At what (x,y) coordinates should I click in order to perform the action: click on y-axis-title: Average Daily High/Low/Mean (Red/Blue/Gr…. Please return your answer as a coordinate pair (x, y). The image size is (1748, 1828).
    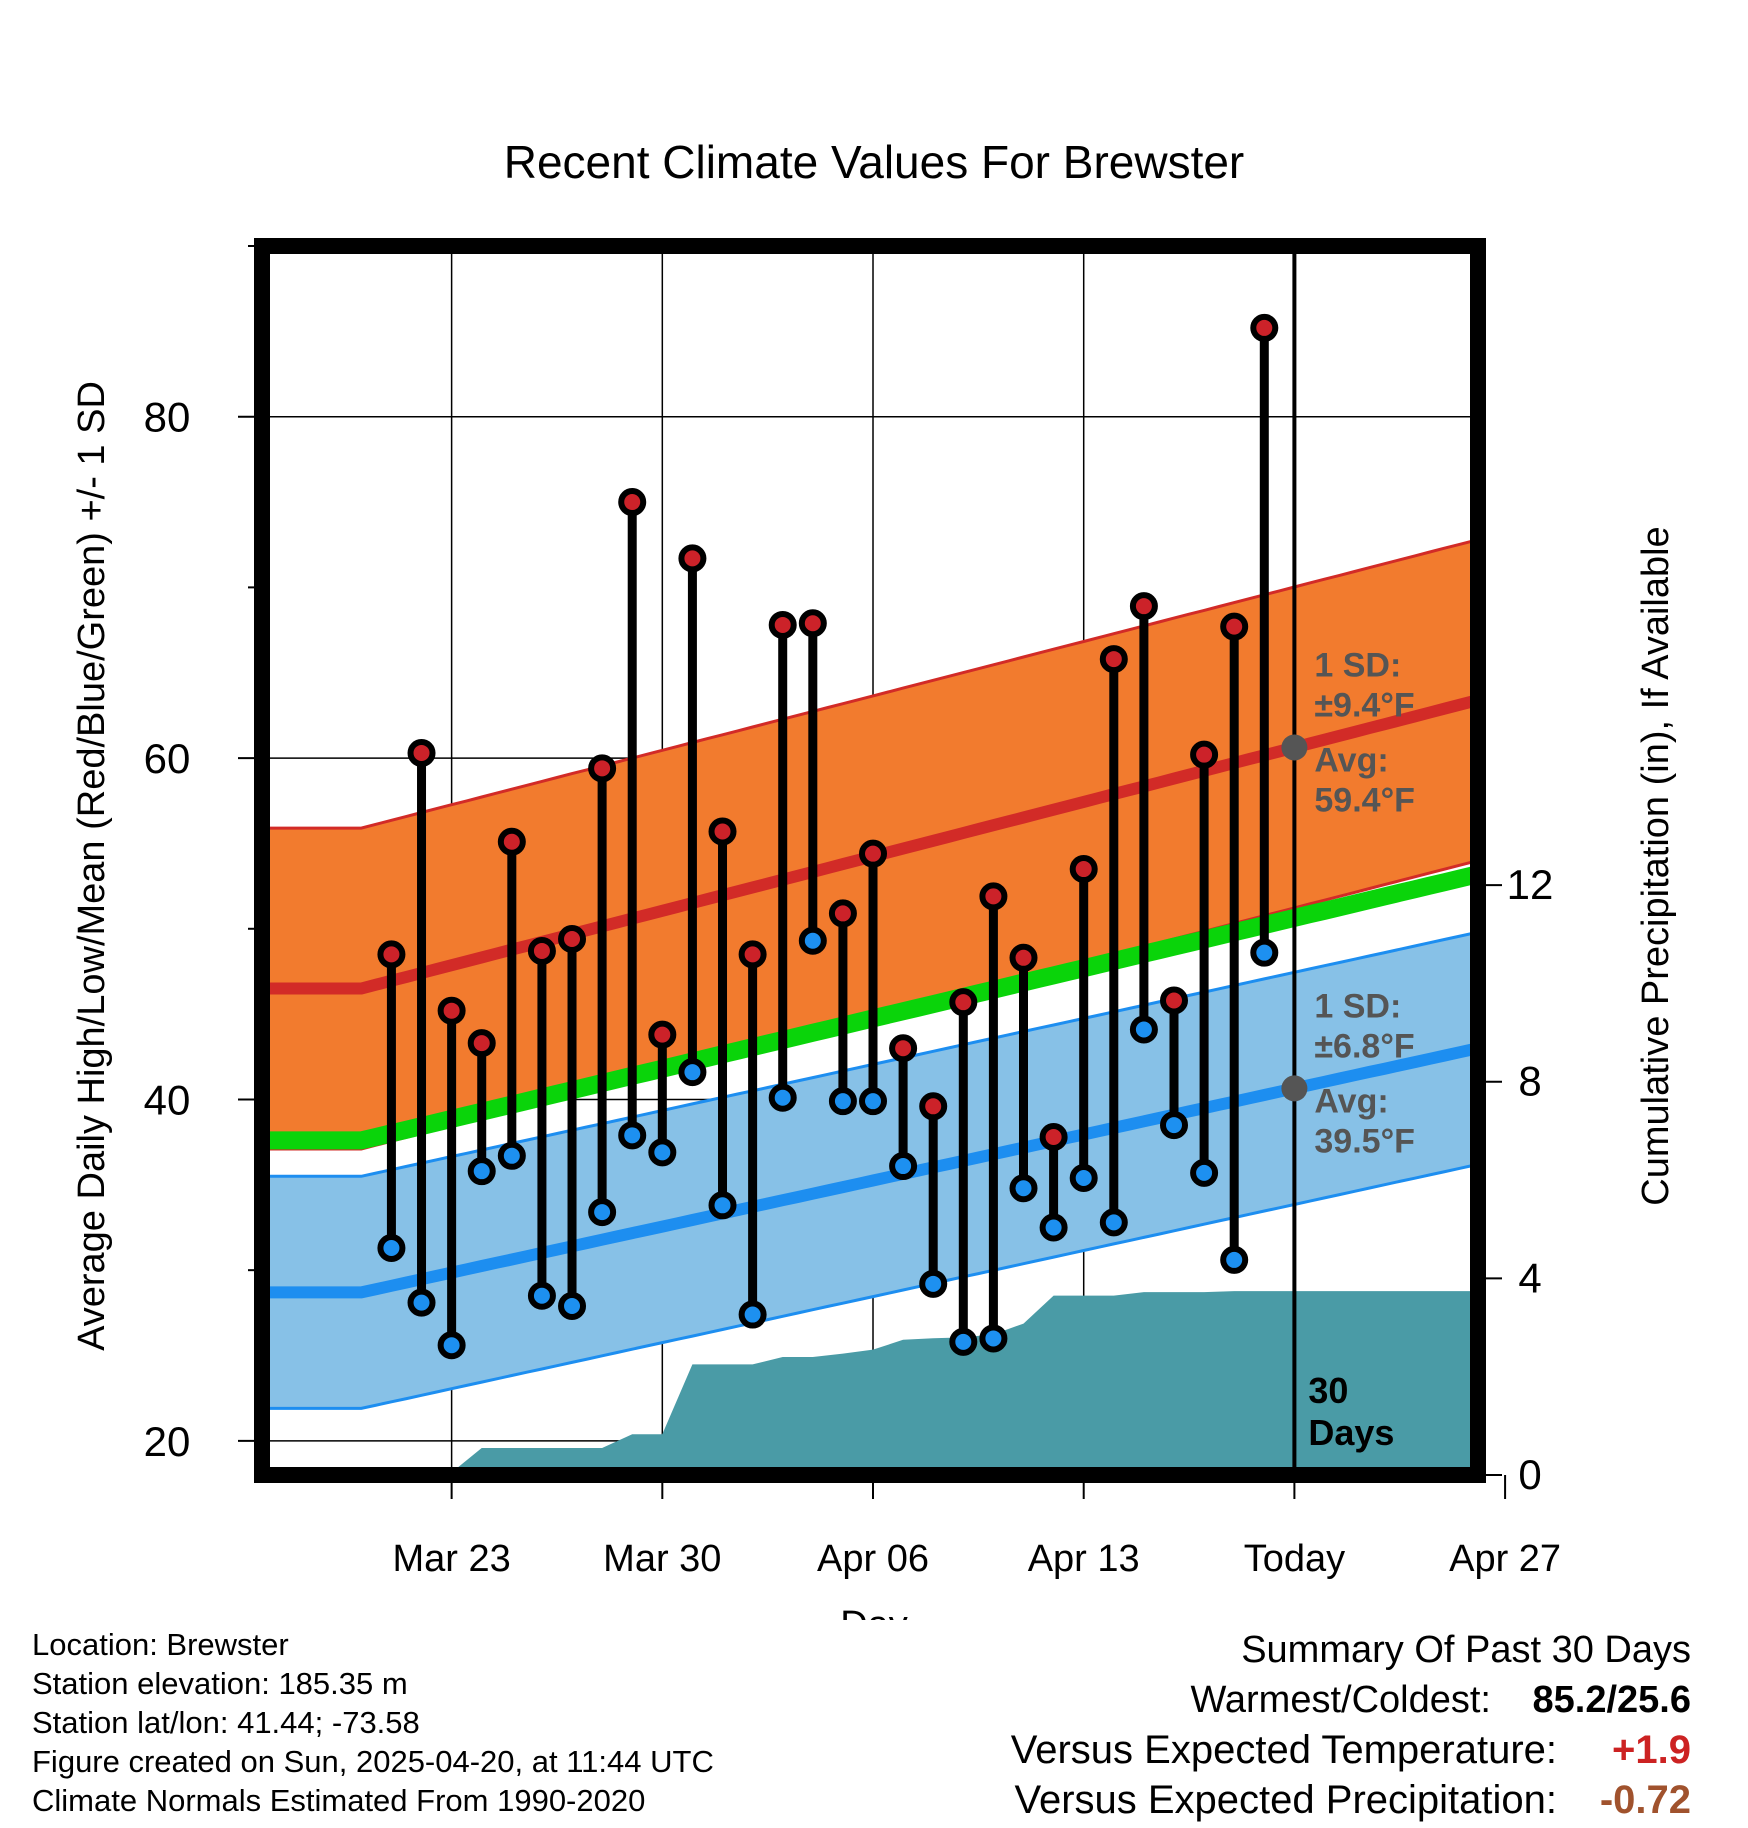
    Looking at the image, I should click on (92, 866).